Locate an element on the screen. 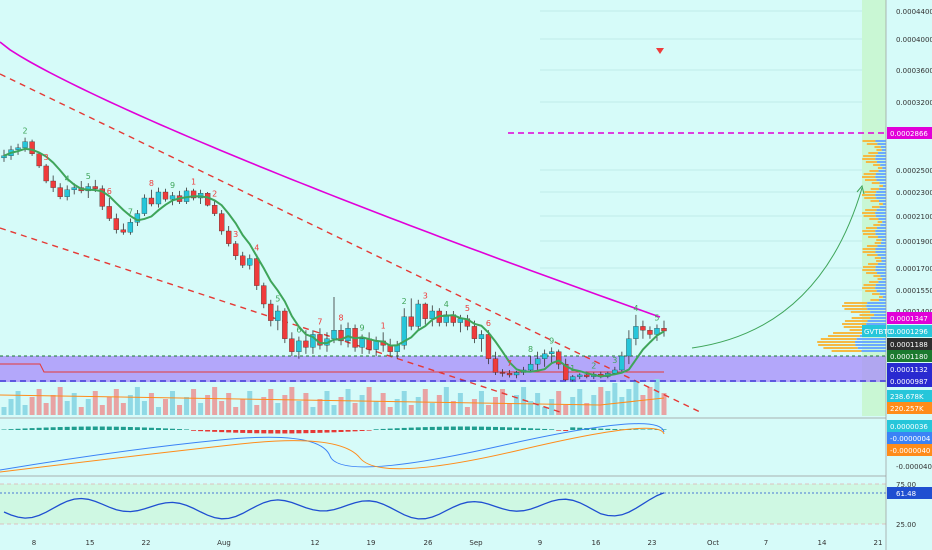 The height and width of the screenshot is (550, 932). sequential-count: 7 is located at coordinates (130, 212).